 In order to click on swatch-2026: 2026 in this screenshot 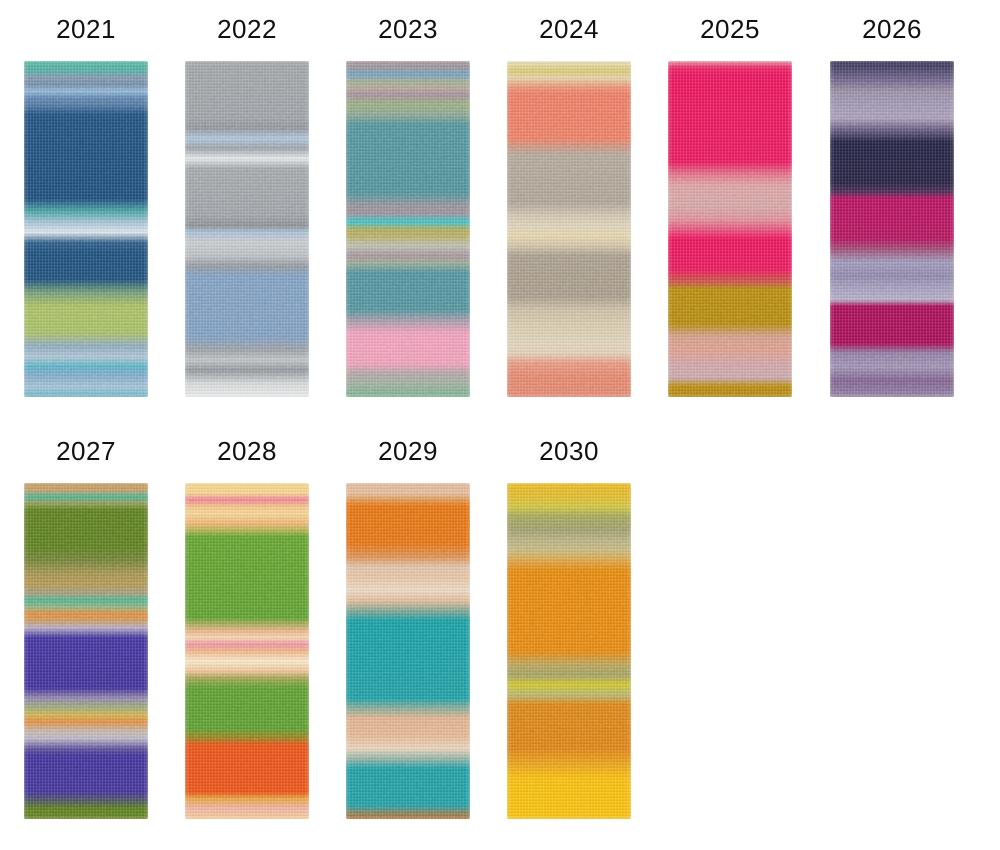, I will do `click(892, 205)`.